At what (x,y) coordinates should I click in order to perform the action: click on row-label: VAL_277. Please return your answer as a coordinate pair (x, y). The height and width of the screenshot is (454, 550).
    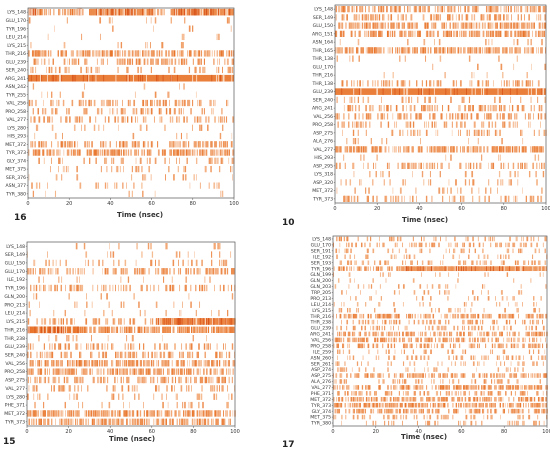
    Looking at the image, I should click on (16, 120).